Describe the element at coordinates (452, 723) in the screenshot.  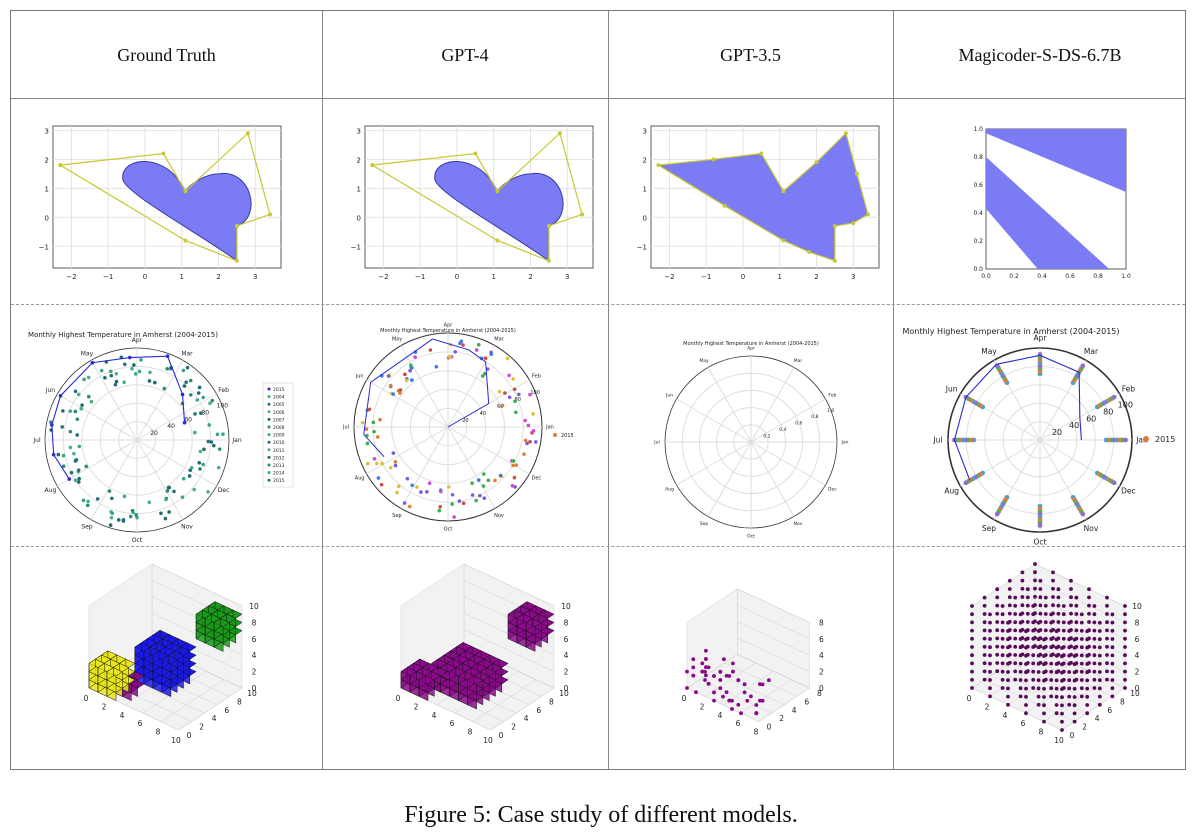
I see `tick-label: 6` at that location.